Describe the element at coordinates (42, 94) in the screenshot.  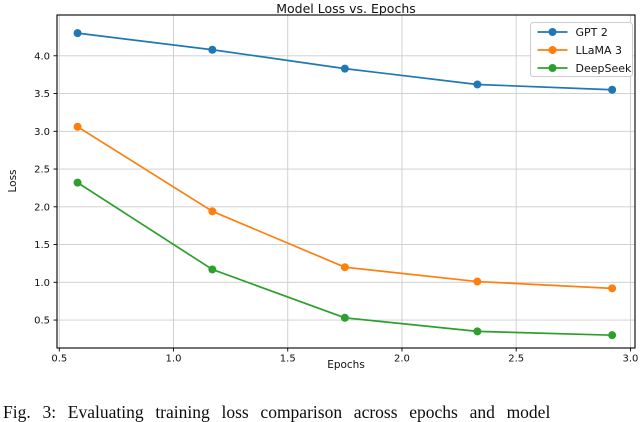
I see `y-tick-label: 3.5` at that location.